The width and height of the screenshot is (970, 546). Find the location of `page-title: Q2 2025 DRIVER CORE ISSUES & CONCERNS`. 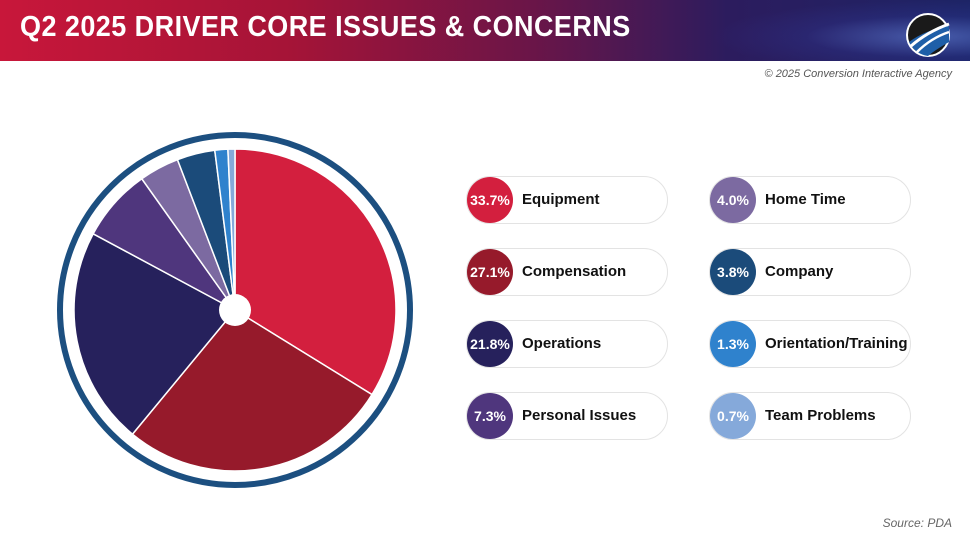

page-title: Q2 2025 DRIVER CORE ISSUES & CONCERNS is located at coordinates (325, 27).